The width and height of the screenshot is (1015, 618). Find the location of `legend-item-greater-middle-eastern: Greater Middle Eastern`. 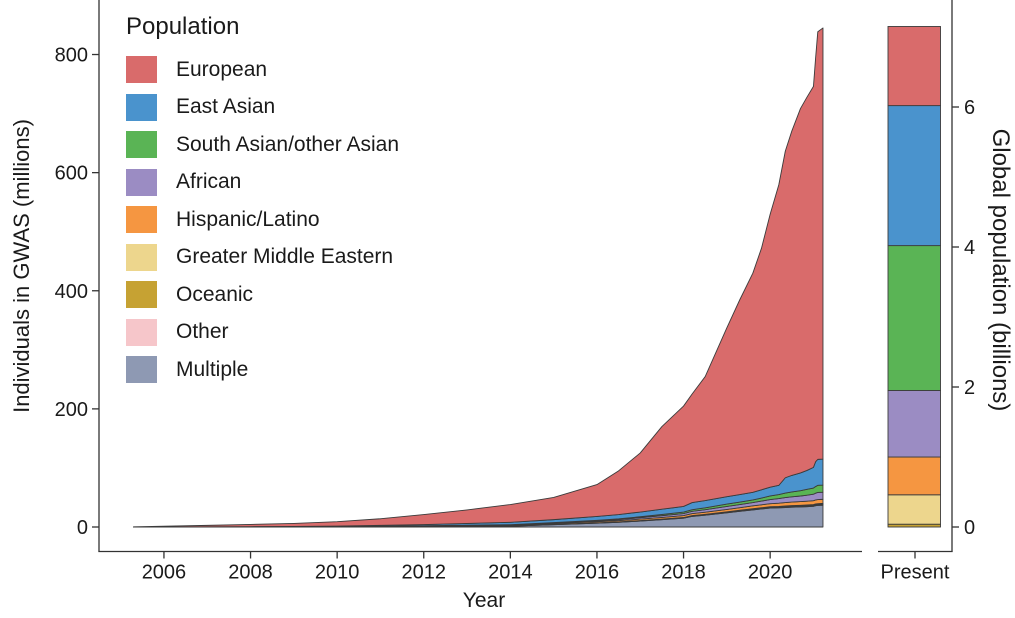

legend-item-greater-middle-eastern: Greater Middle Eastern is located at coordinates (262, 258).